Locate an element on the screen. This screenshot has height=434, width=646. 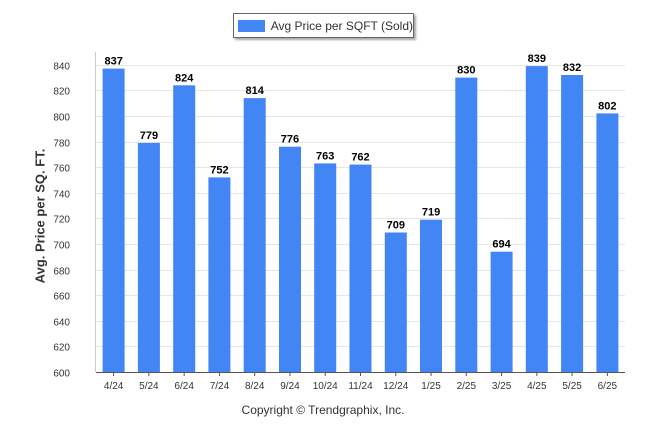
y-tick-label: 640 is located at coordinates (61, 323).